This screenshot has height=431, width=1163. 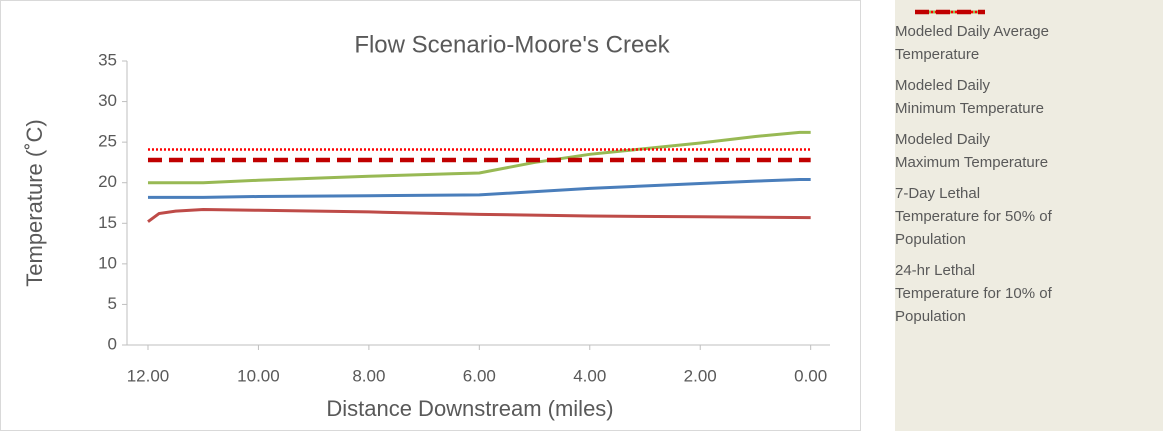 I want to click on x-tick-label: 4.00, so click(x=589, y=375).